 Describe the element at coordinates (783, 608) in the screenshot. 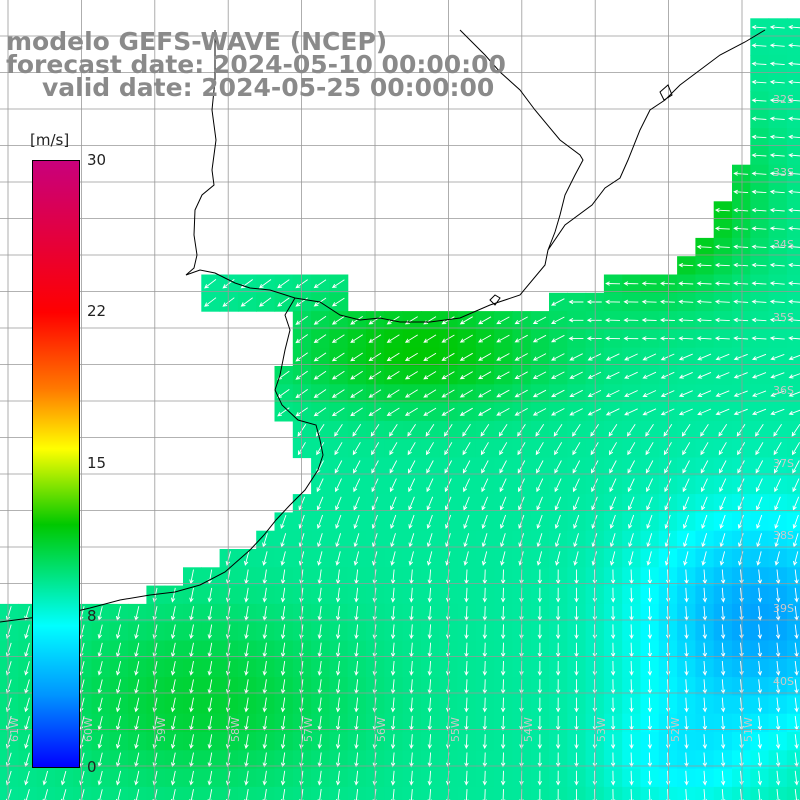

I see `lat-label-39s: 39S` at that location.